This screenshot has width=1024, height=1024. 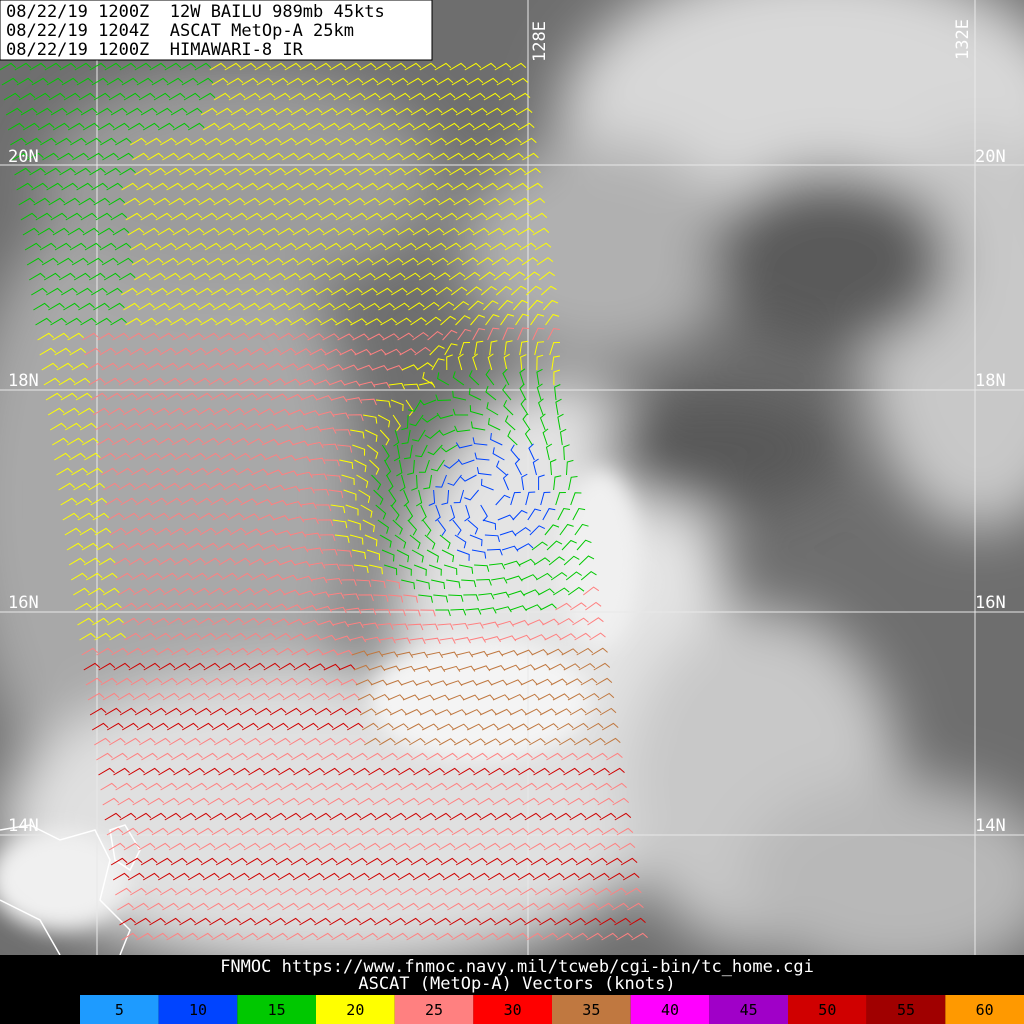 I want to click on legend-swatch, so click(x=984, y=1009).